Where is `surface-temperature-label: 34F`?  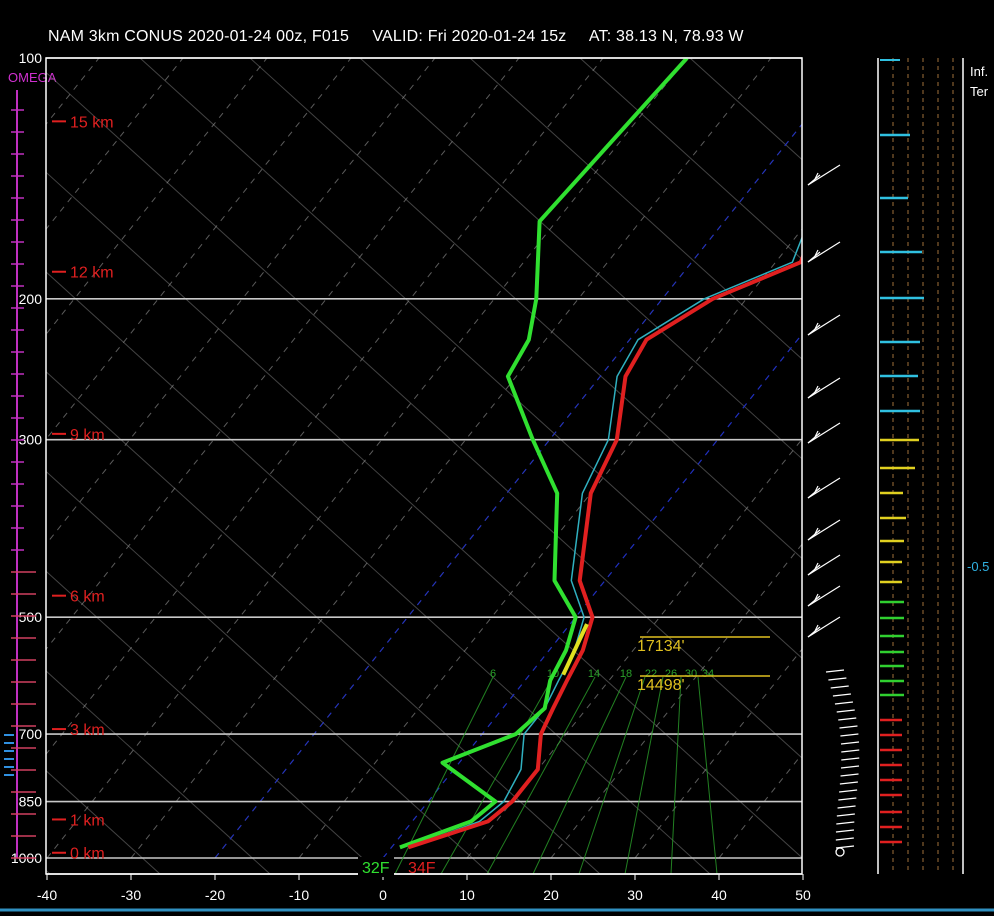
surface-temperature-label: 34F is located at coordinates (422, 868).